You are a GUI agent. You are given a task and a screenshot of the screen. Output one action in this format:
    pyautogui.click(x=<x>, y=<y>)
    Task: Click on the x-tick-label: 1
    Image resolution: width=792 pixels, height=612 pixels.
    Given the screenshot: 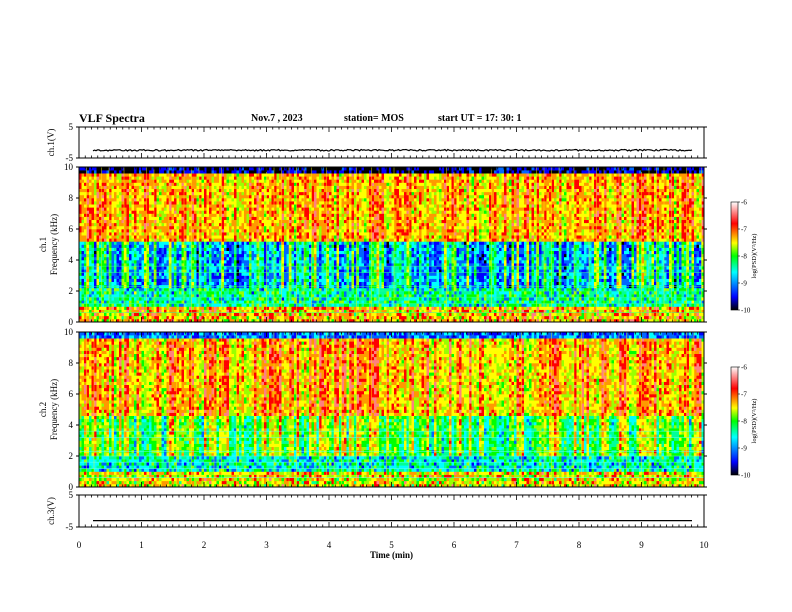 What is the action you would take?
    pyautogui.click(x=141, y=545)
    